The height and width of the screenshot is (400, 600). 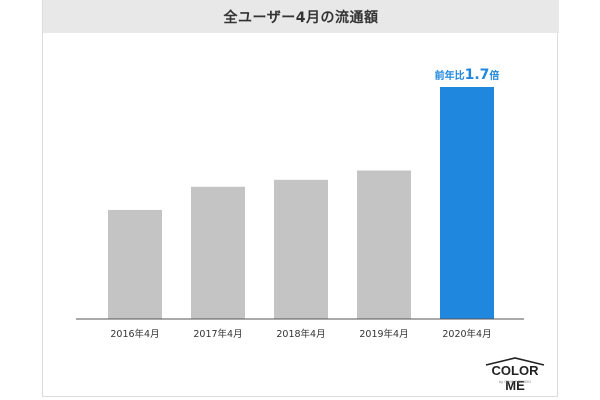 I want to click on colorme-logo: COLOR ME by GMO PEPABO, so click(x=515, y=374).